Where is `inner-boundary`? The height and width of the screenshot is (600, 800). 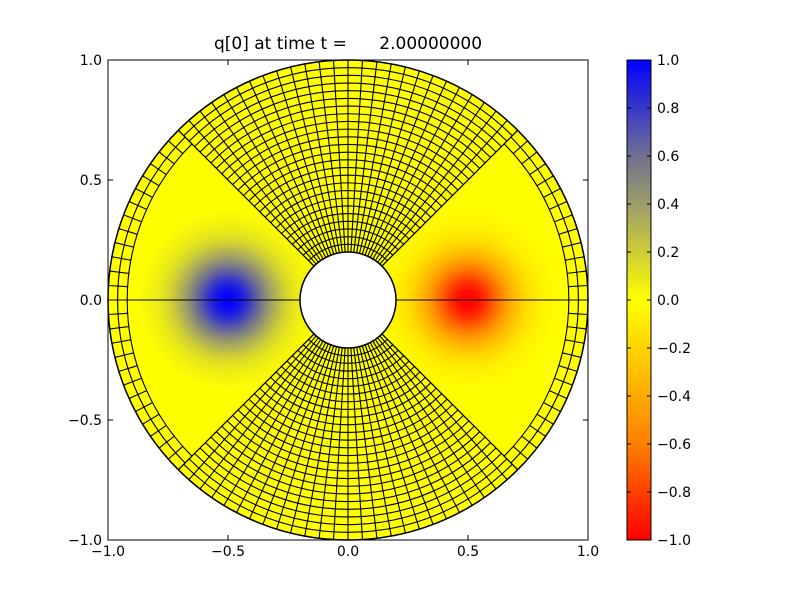 inner-boundary is located at coordinates (348, 300).